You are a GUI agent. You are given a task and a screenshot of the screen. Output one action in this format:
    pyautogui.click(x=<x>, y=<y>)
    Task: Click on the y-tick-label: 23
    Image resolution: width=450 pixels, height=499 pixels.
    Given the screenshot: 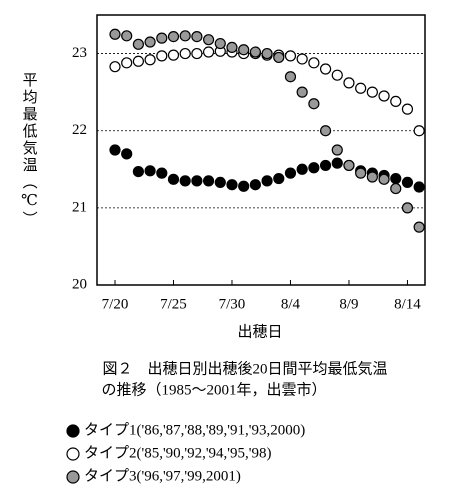 What is the action you would take?
    pyautogui.click(x=79, y=53)
    